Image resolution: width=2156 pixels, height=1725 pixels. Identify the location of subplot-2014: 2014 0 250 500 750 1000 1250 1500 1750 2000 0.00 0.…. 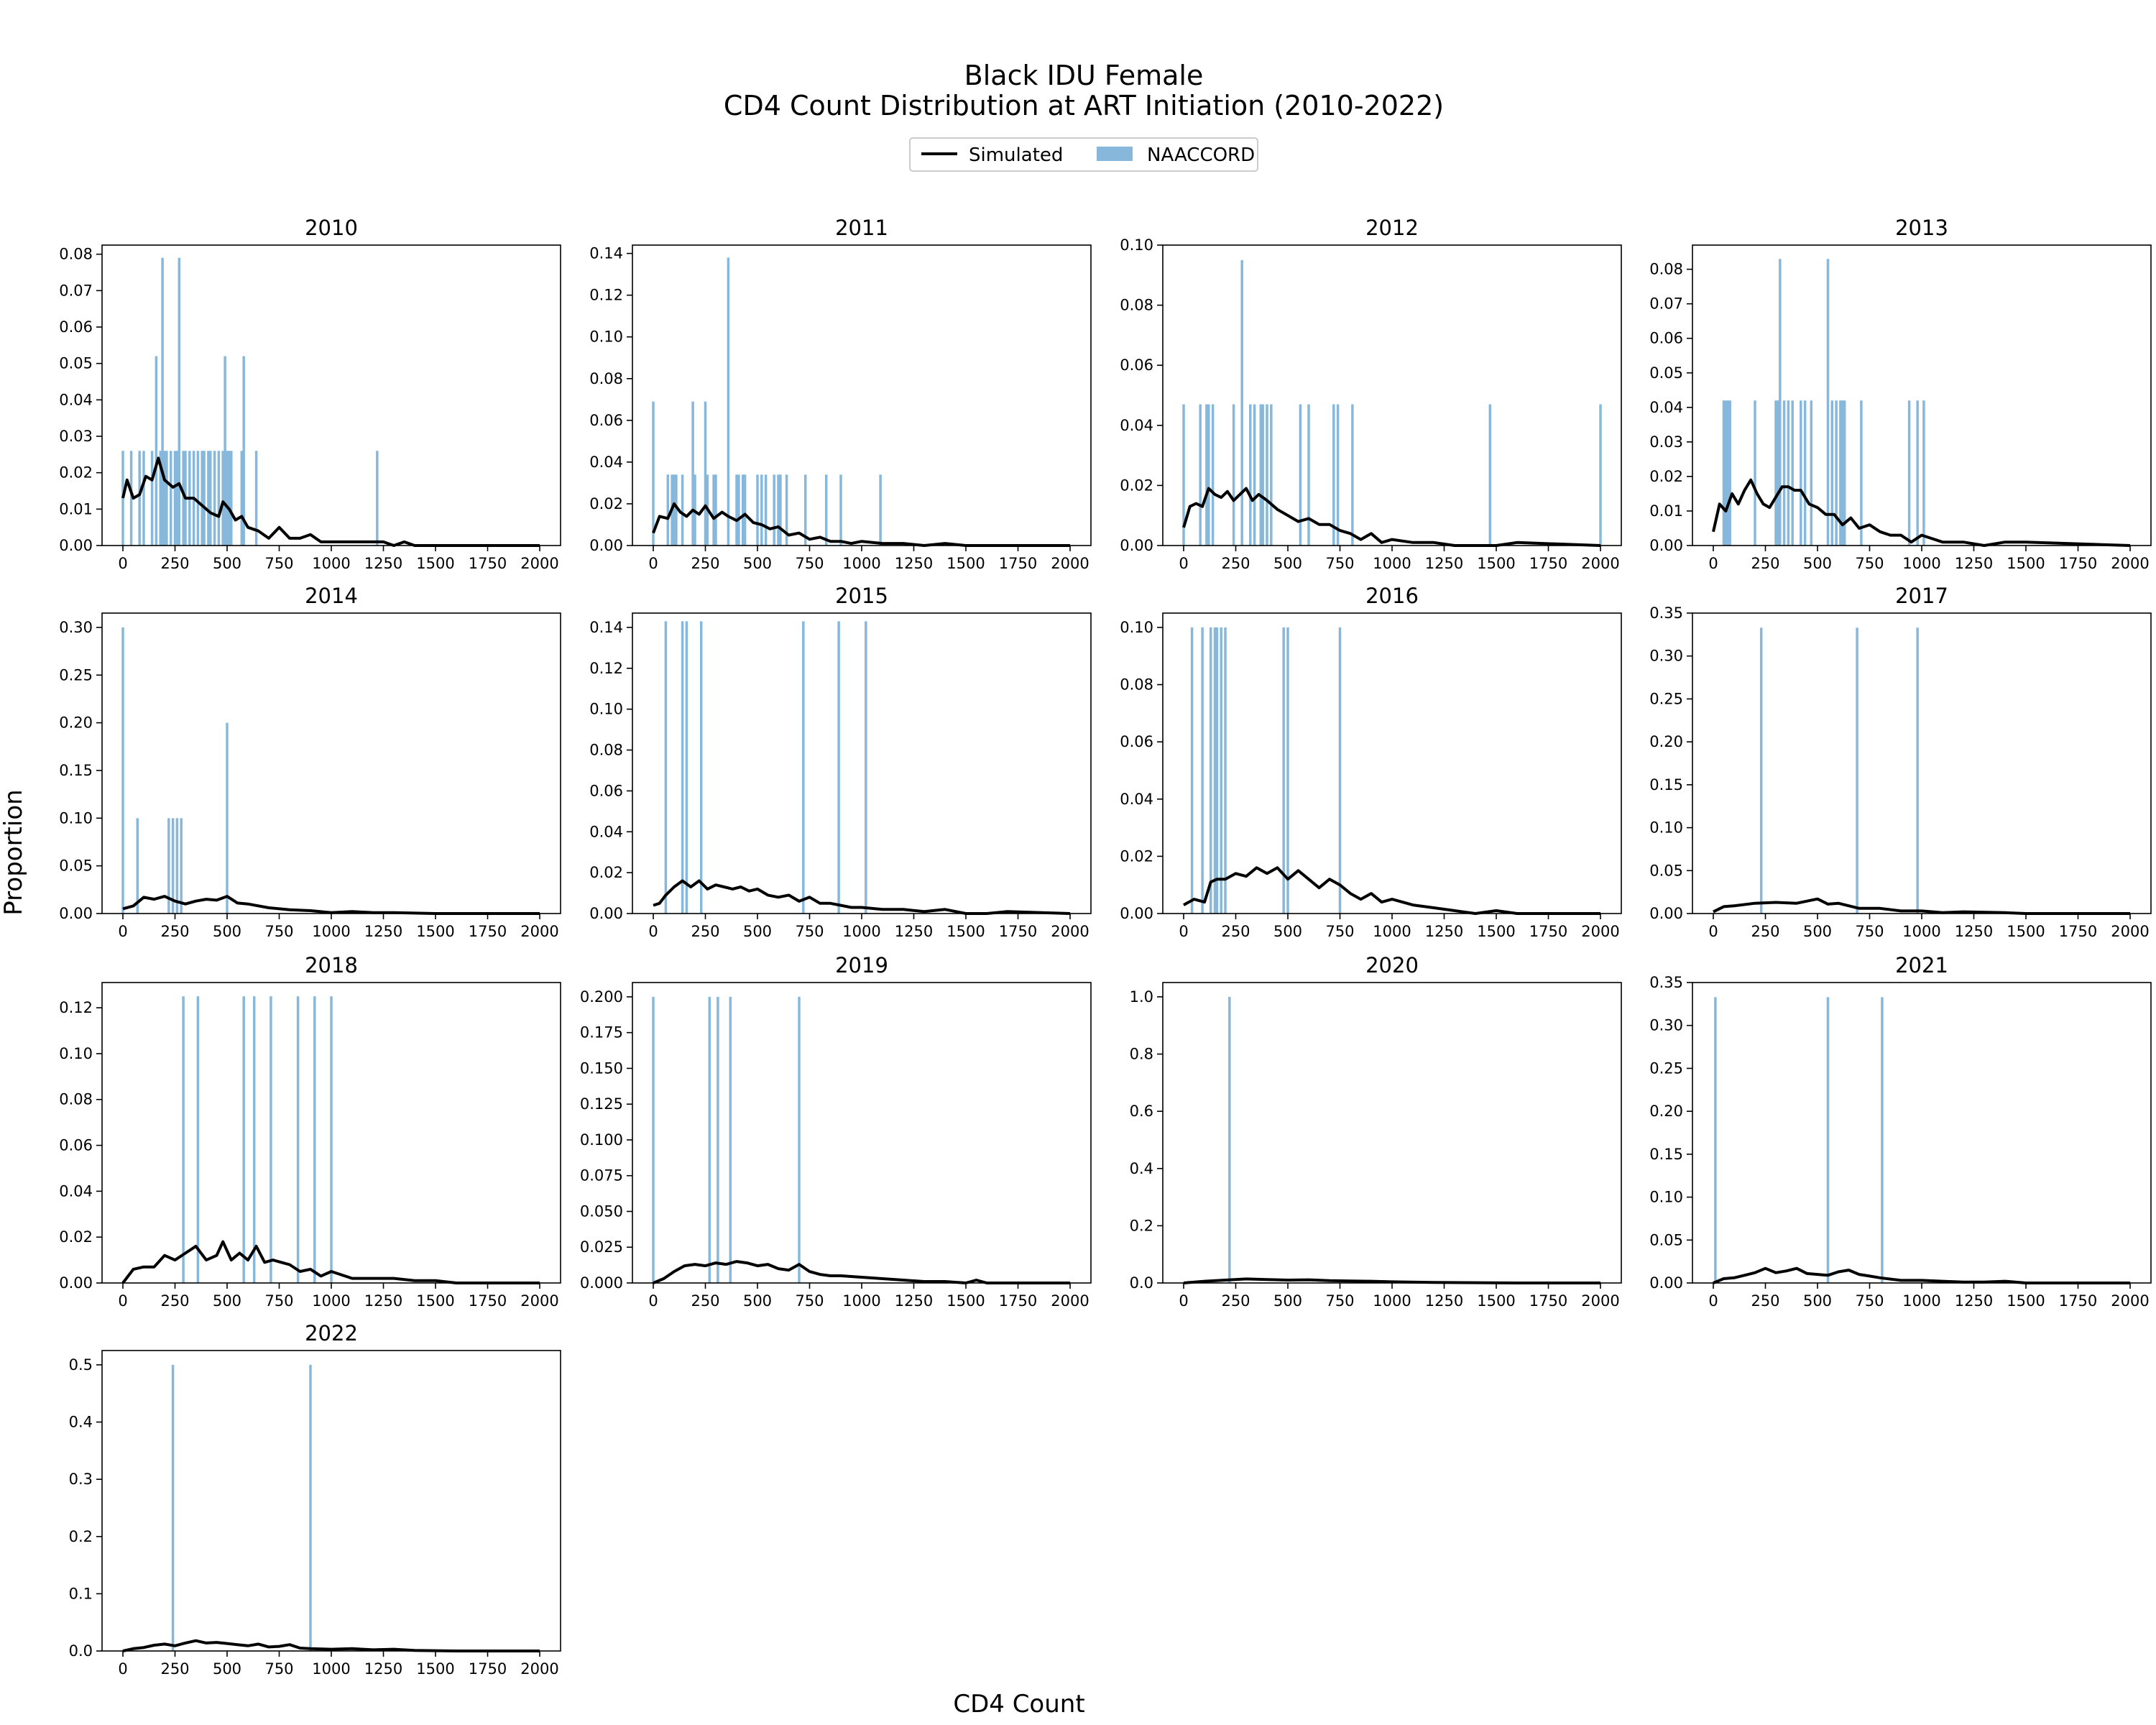
(310, 762).